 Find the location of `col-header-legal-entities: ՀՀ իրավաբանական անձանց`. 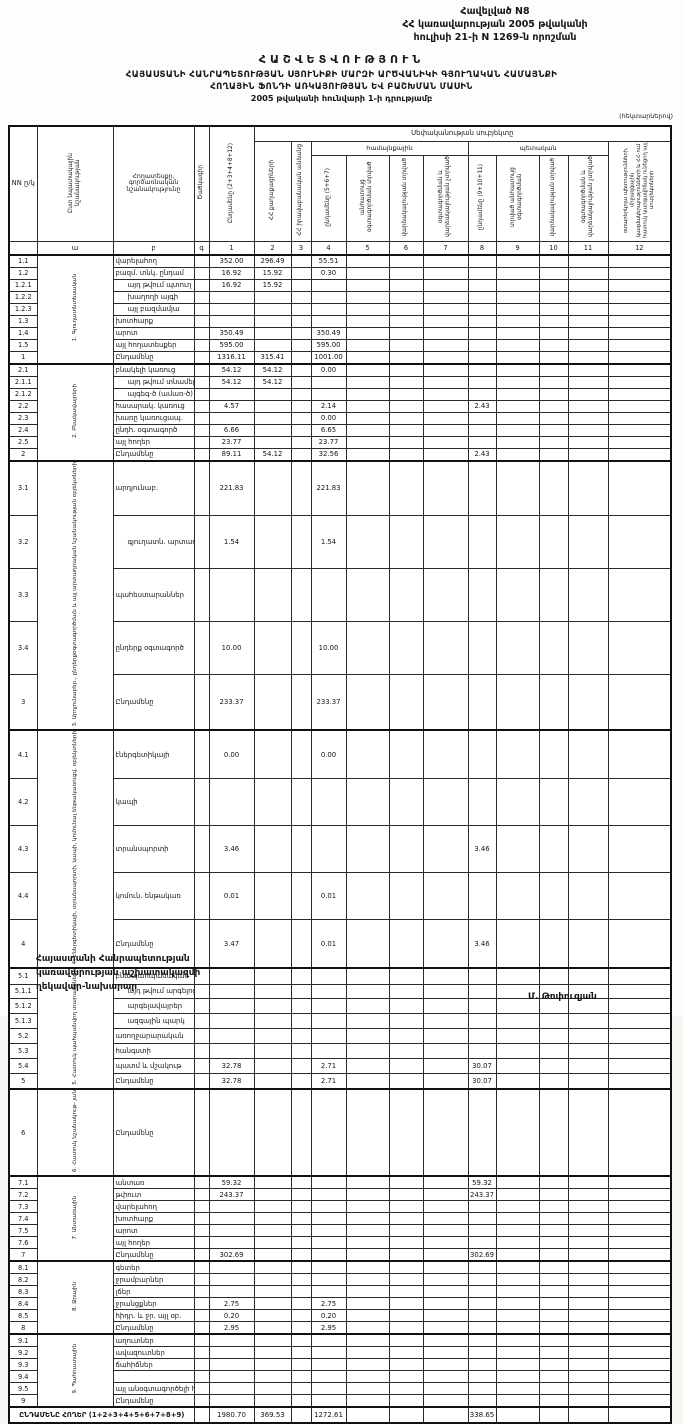

col-header-legal-entities: ՀՀ իրավաբանական անձանց is located at coordinates (301, 191).